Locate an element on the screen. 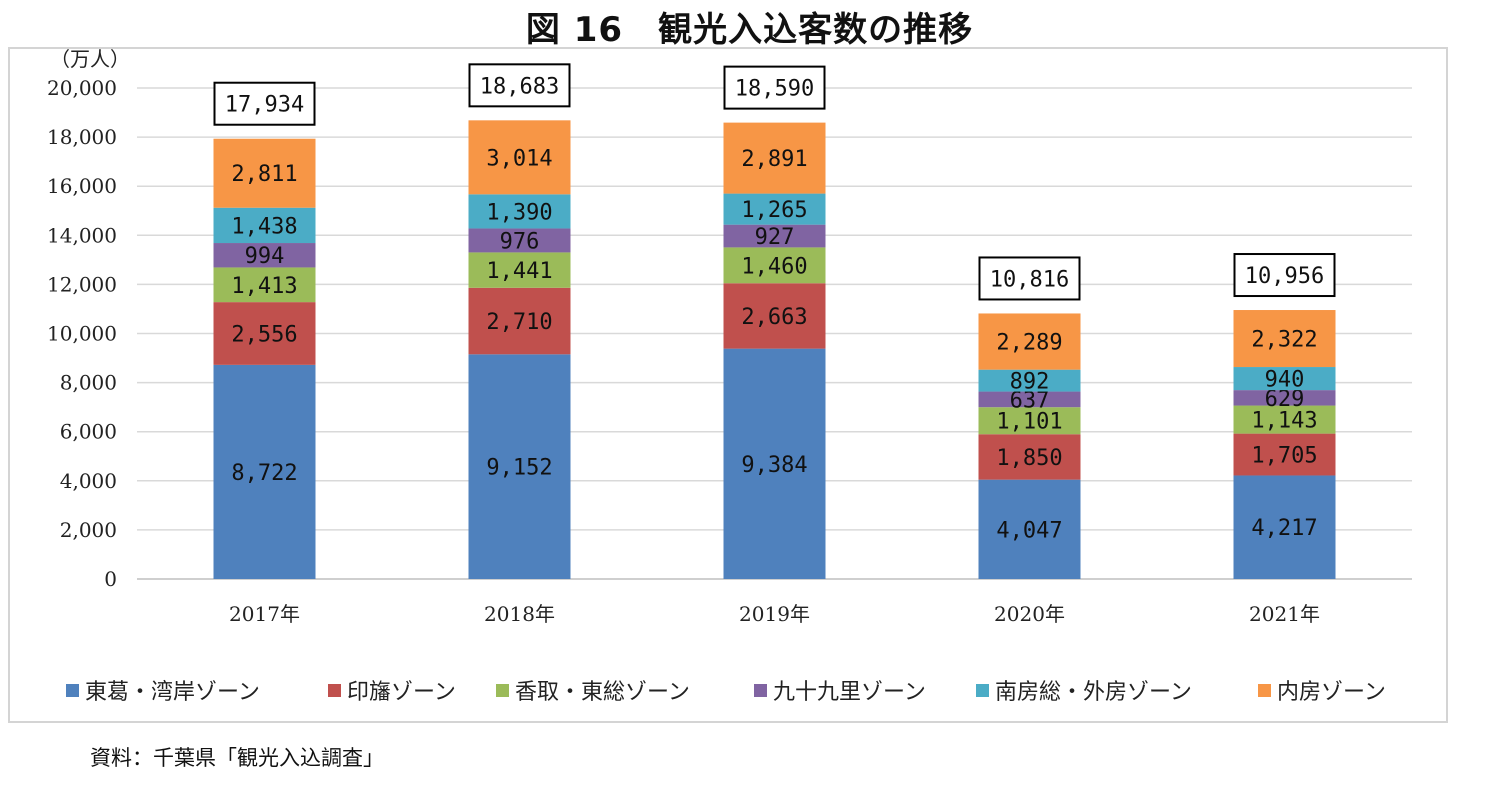 This screenshot has height=790, width=1499. y-tick-label: 18,000 is located at coordinates (82, 137).